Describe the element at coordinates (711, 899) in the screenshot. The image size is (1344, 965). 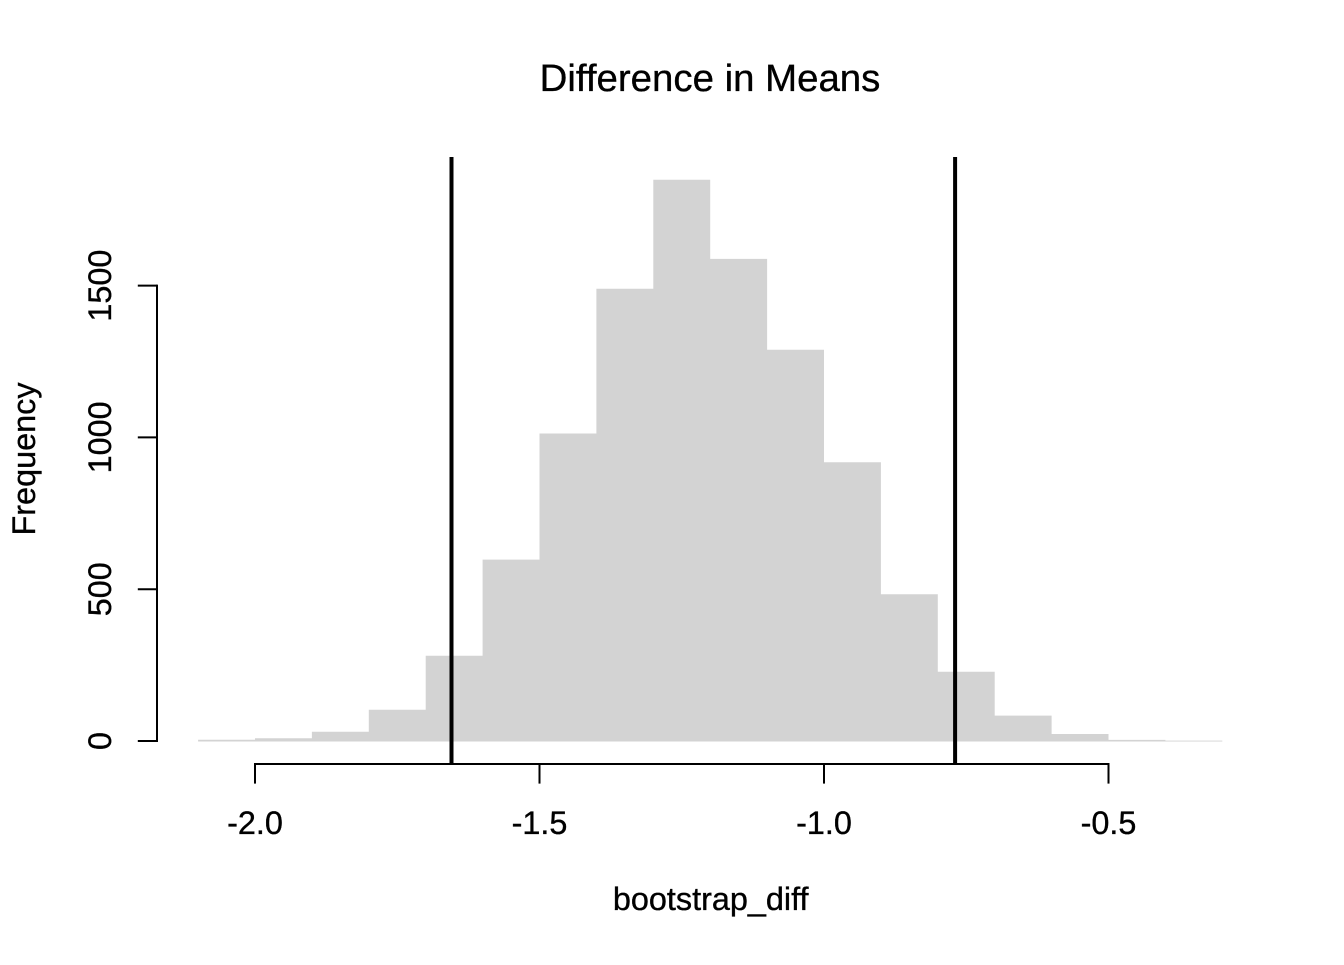
I see `svg-text: bootstrap_diff` at that location.